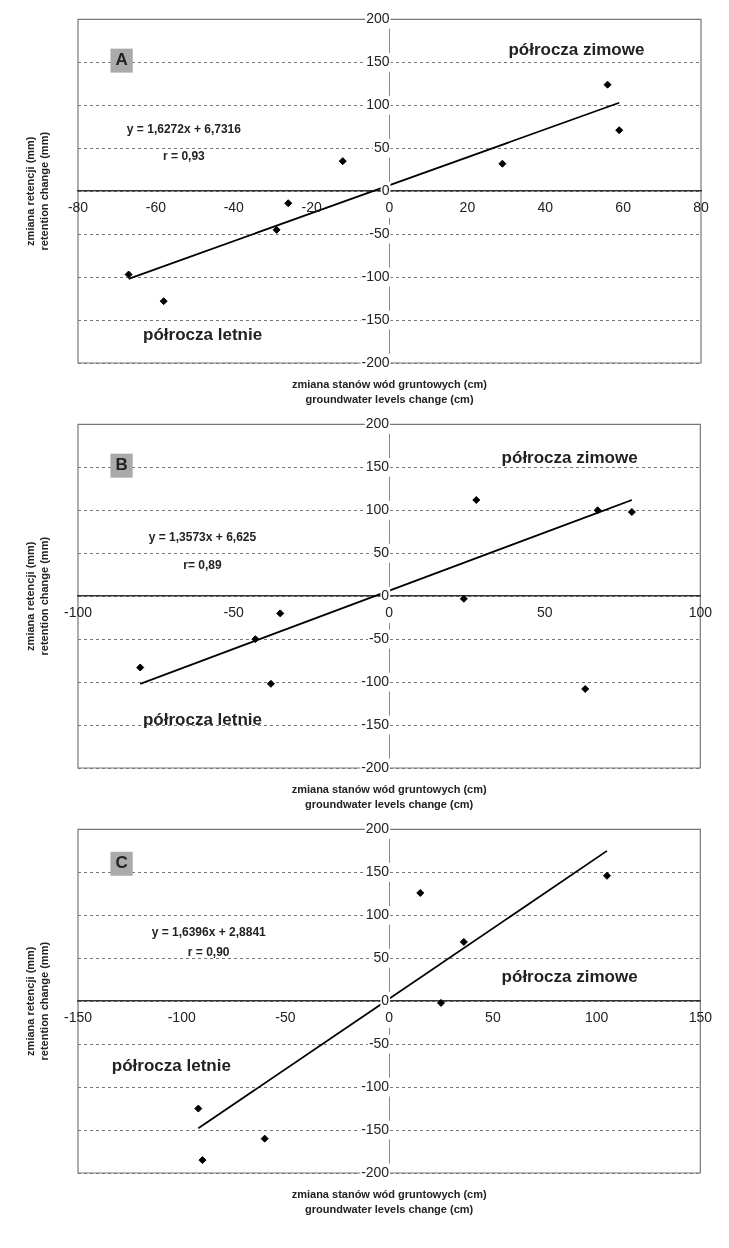 This screenshot has width=729, height=1248. What do you see at coordinates (121, 863) in the screenshot?
I see `annotation: C` at bounding box center [121, 863].